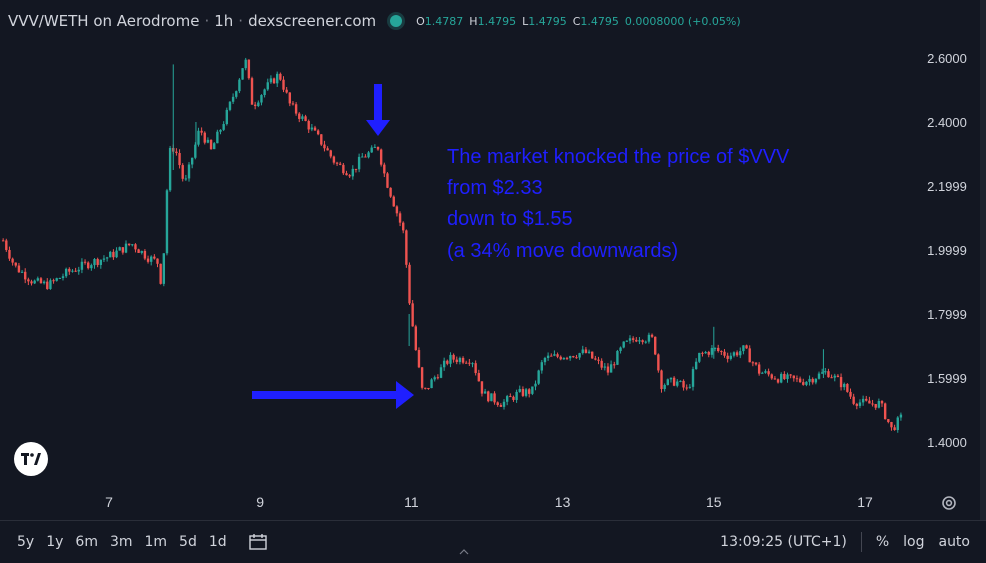 The width and height of the screenshot is (986, 563). What do you see at coordinates (563, 502) in the screenshot?
I see `x-tick-label: 13` at bounding box center [563, 502].